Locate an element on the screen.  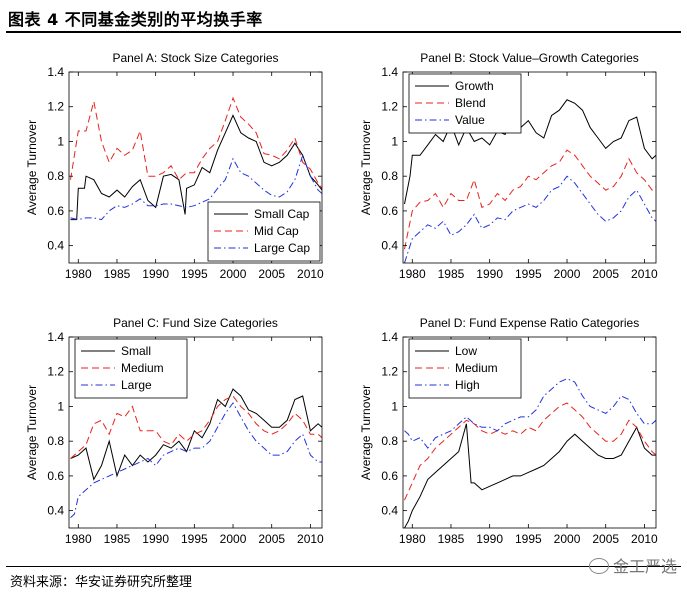
series-line-large-cap is located at coordinates (196, 187).